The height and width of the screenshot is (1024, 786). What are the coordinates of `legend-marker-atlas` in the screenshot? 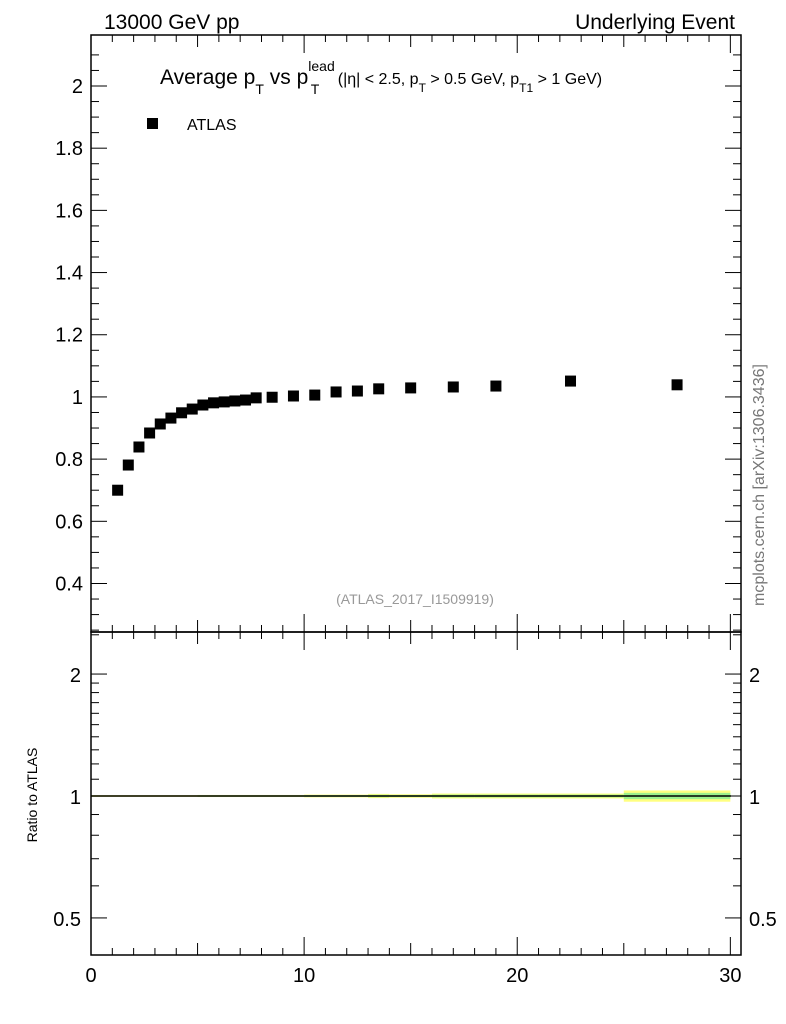 It's located at (152, 123).